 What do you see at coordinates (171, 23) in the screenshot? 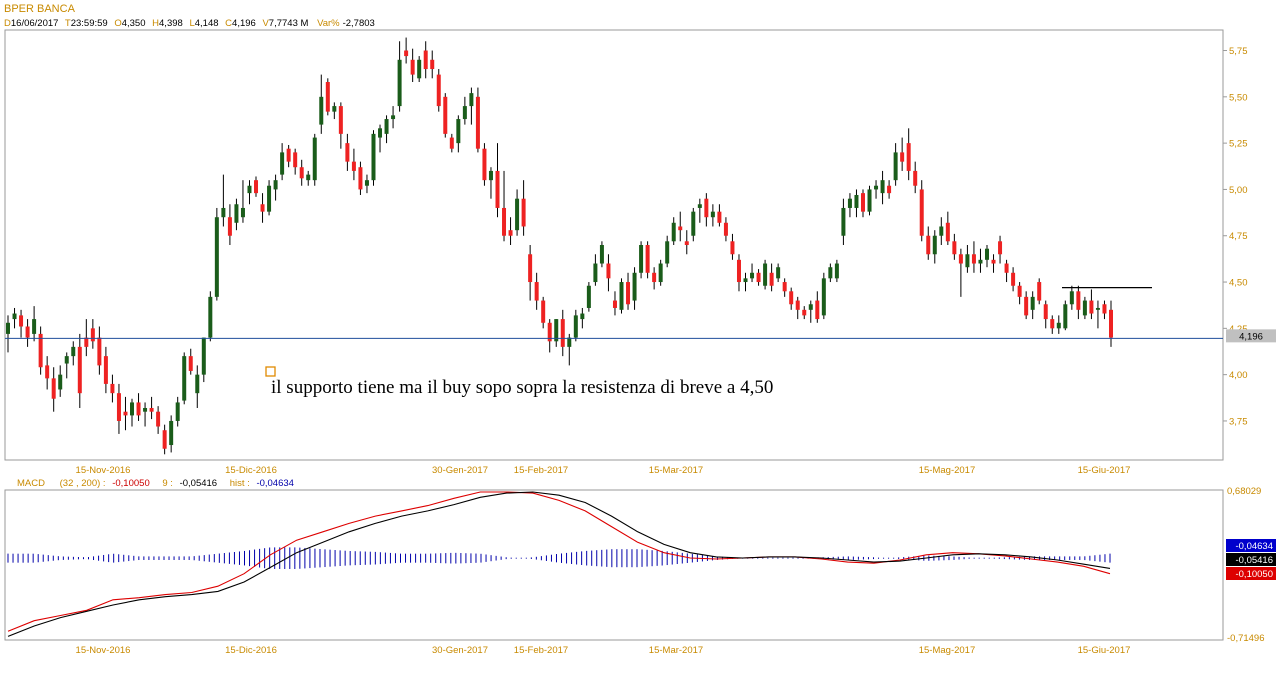
I see `header-h-value: 4,398` at bounding box center [171, 23].